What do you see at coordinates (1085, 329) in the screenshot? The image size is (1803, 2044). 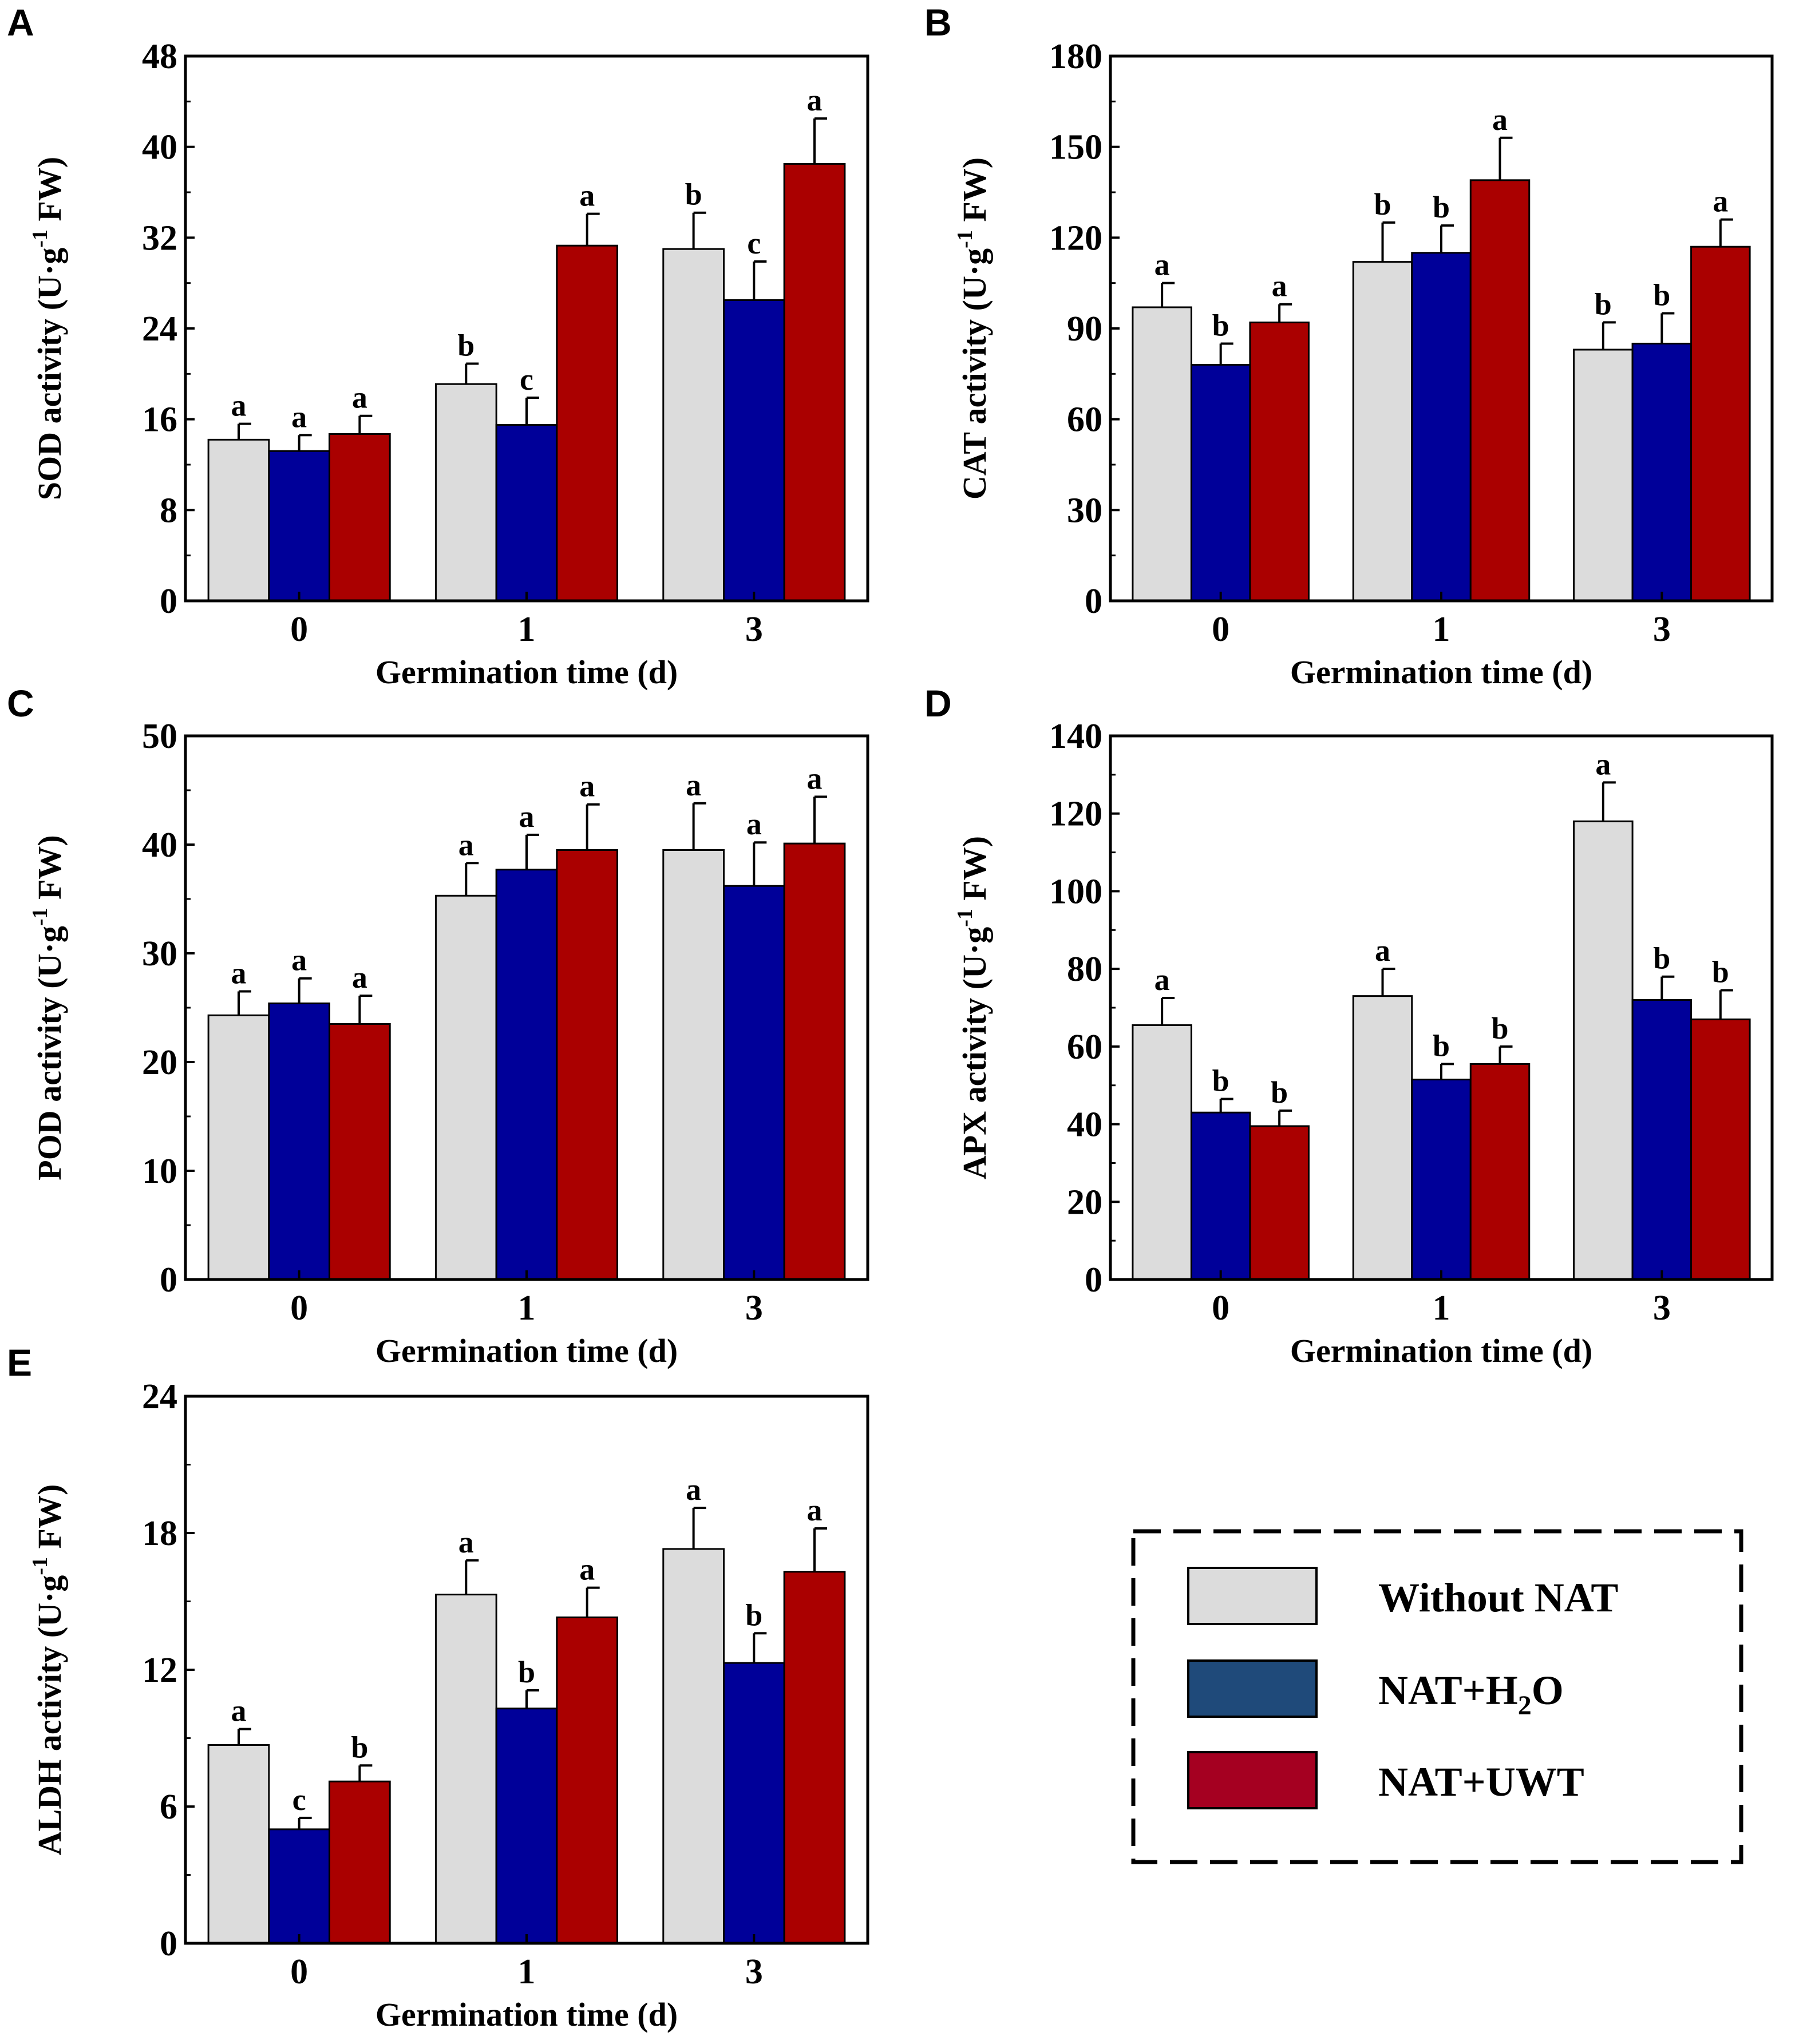 I see `y-tick-label: 90` at bounding box center [1085, 329].